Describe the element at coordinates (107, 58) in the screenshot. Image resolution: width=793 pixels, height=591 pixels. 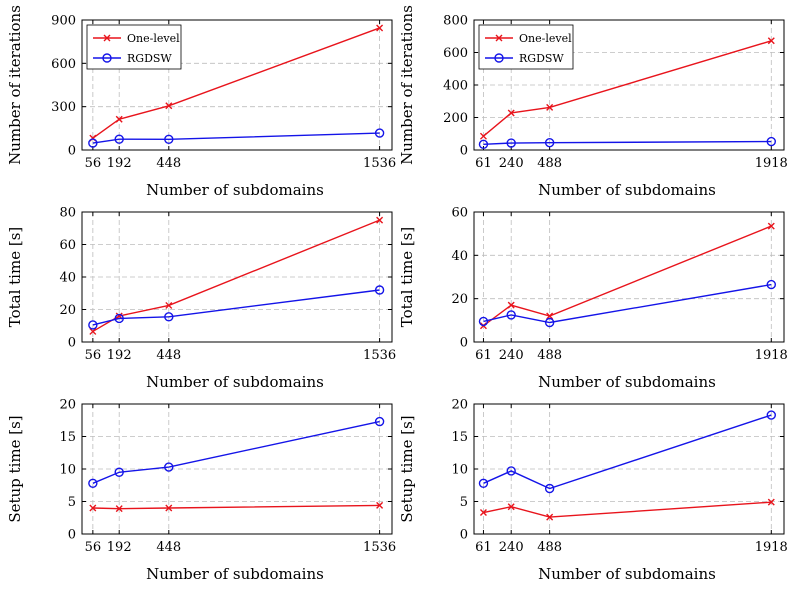
I see `legend-marker-rgdsw` at that location.